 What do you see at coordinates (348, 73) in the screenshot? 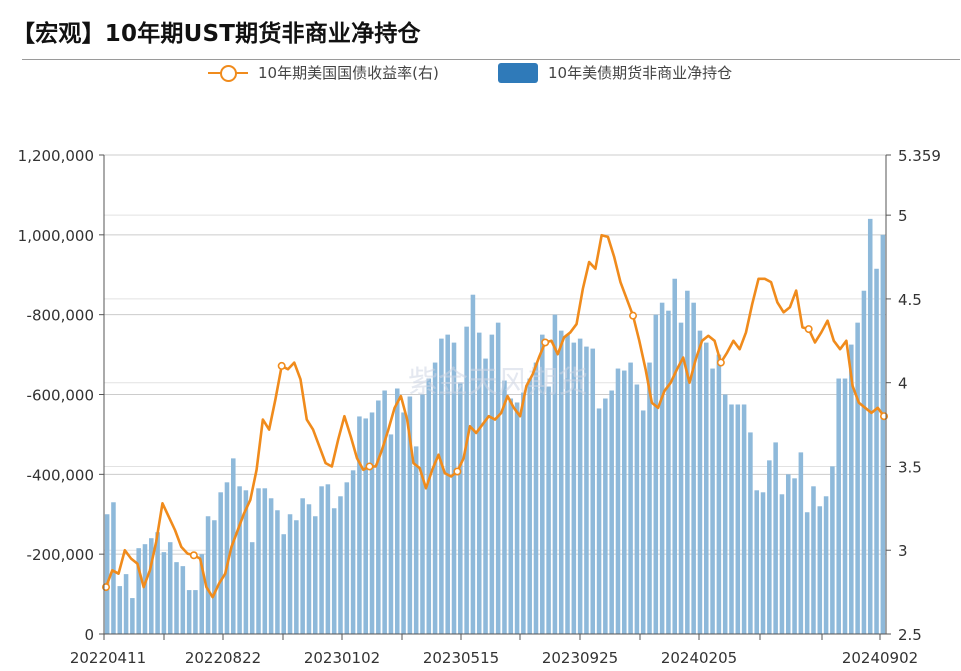
I see `legend-label-yield: 10年期美国国债收益率(右)` at bounding box center [348, 73].